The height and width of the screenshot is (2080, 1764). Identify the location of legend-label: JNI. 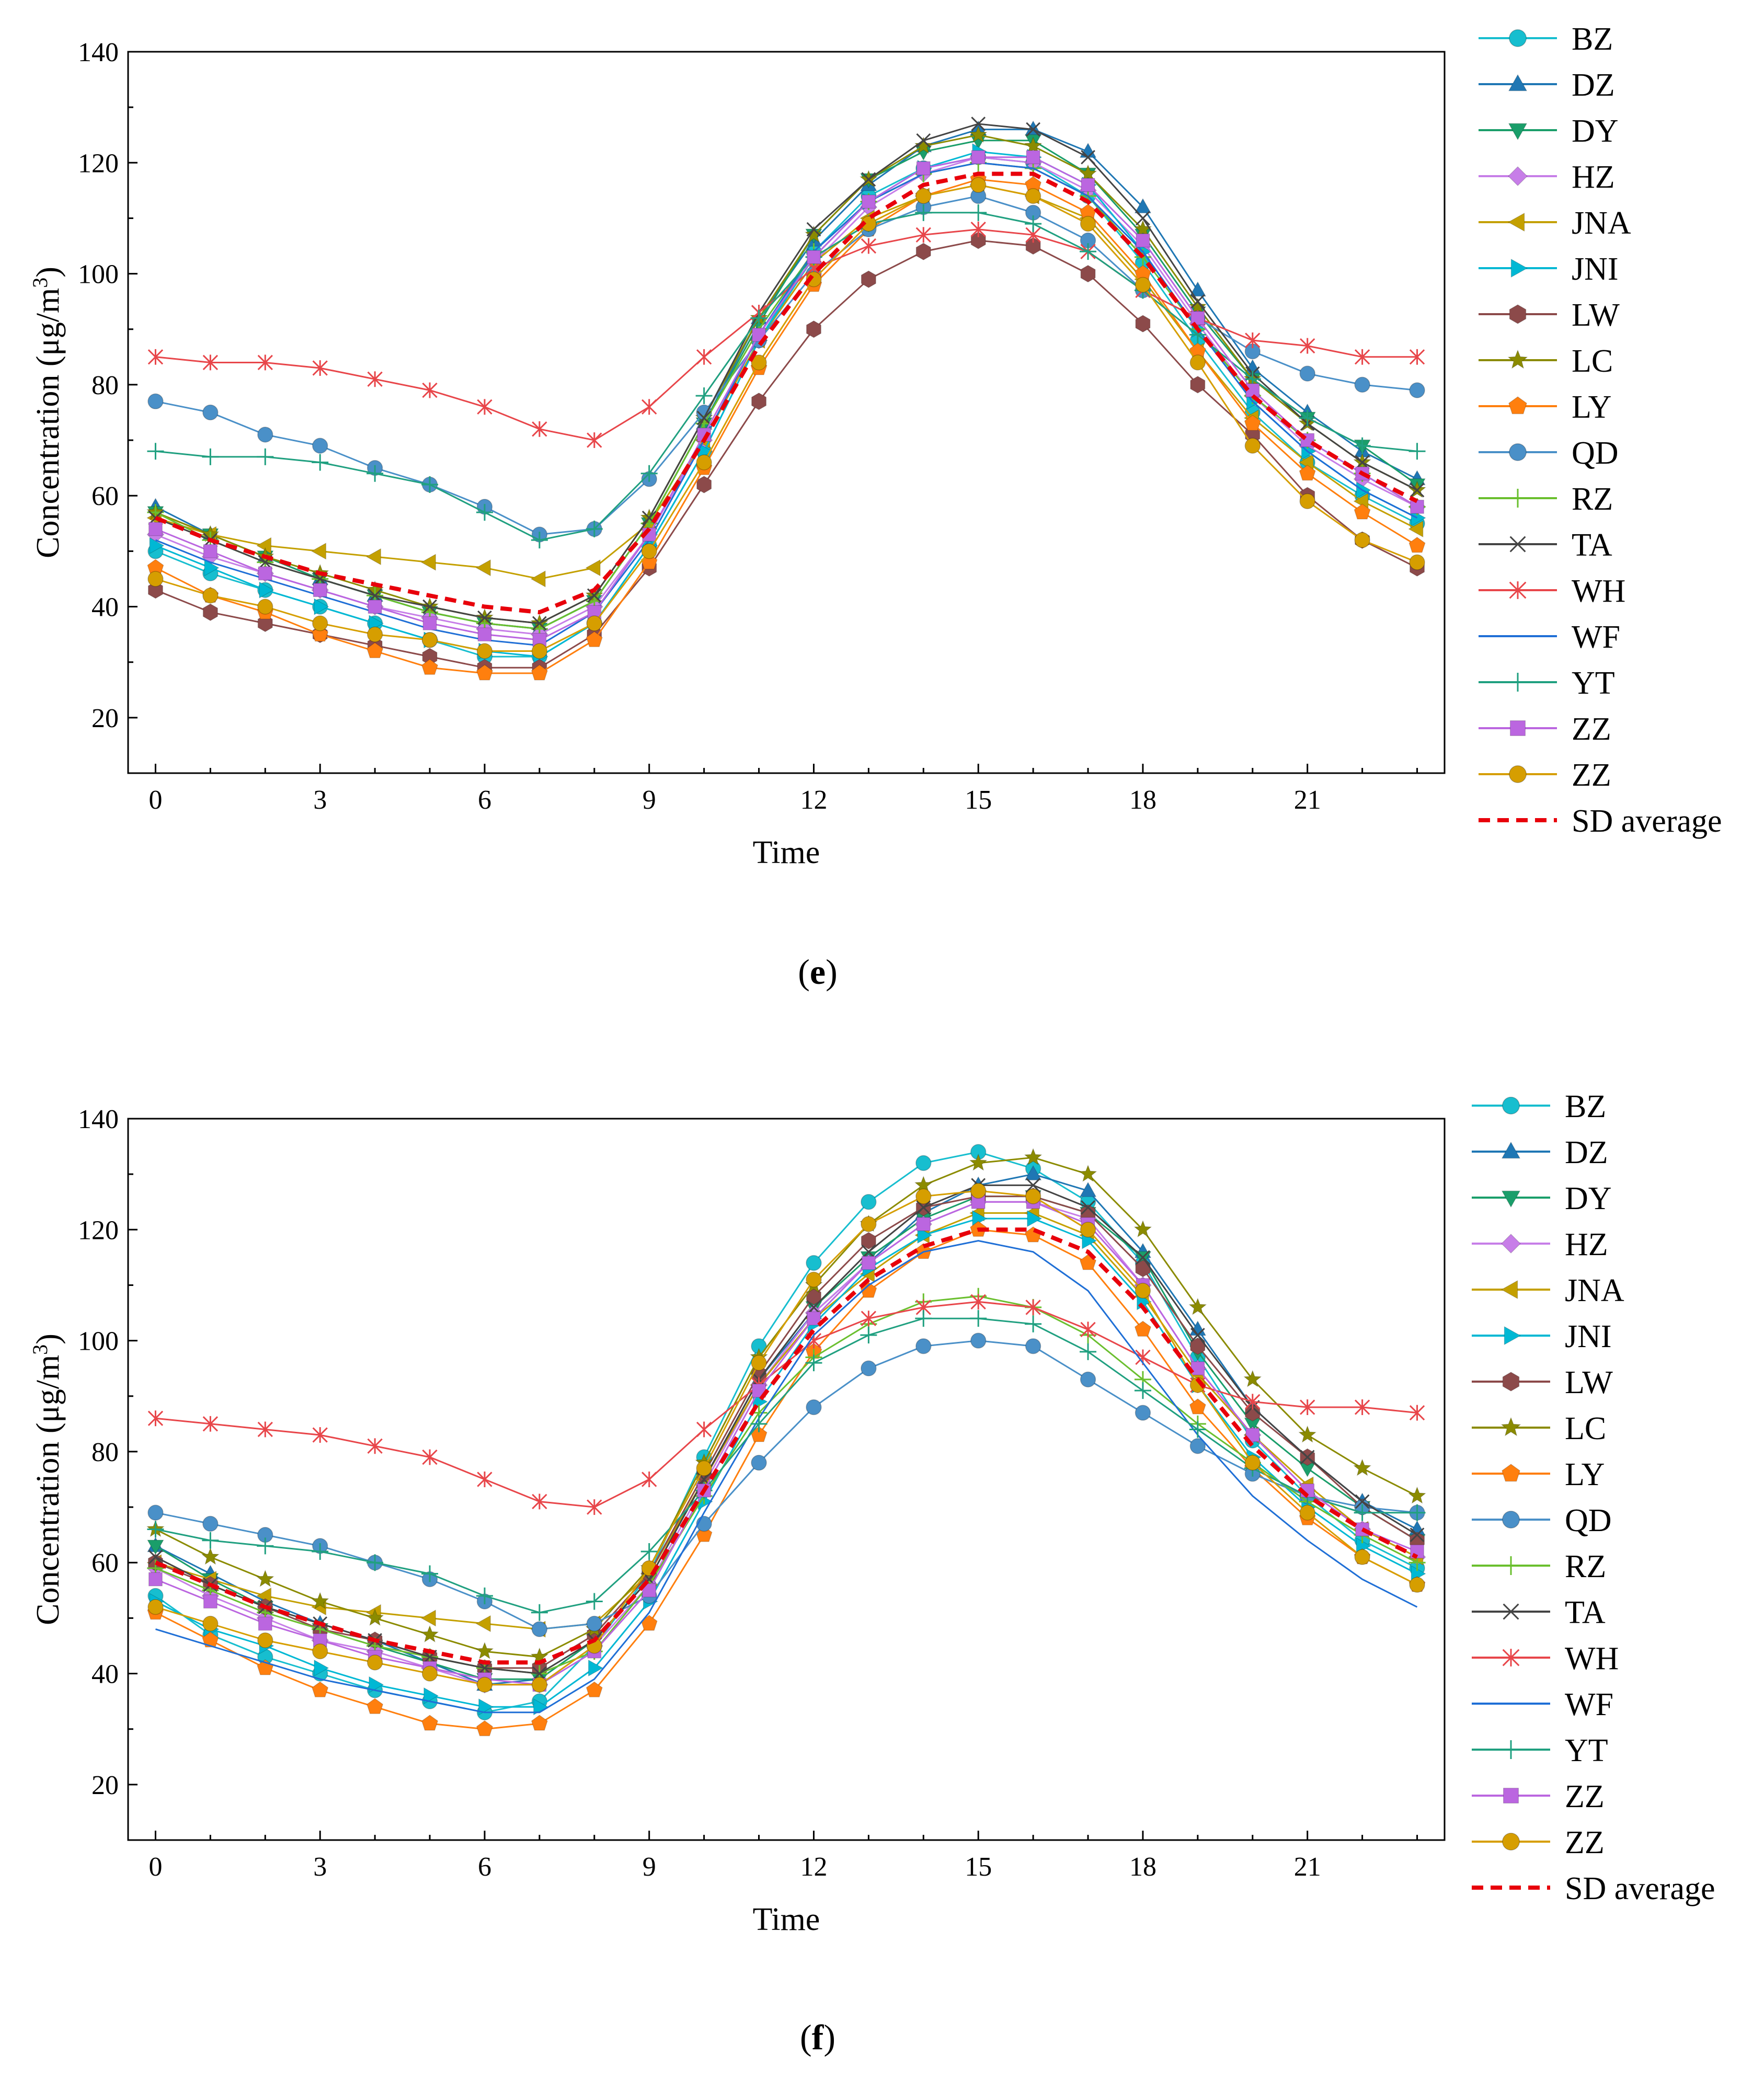
(1596, 269).